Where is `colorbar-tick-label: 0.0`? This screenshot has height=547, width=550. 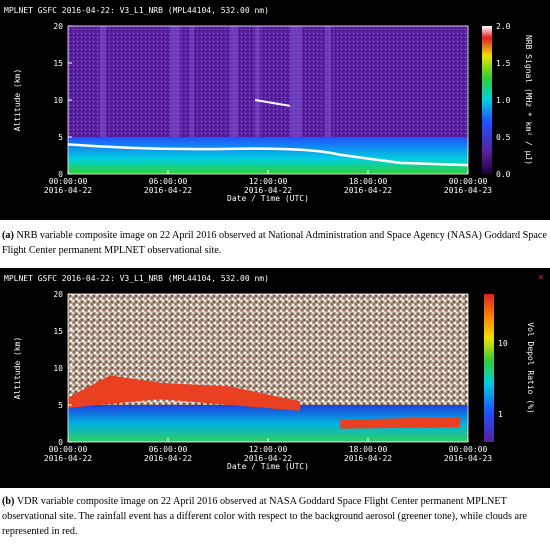
colorbar-tick-label: 0.0 is located at coordinates (503, 174).